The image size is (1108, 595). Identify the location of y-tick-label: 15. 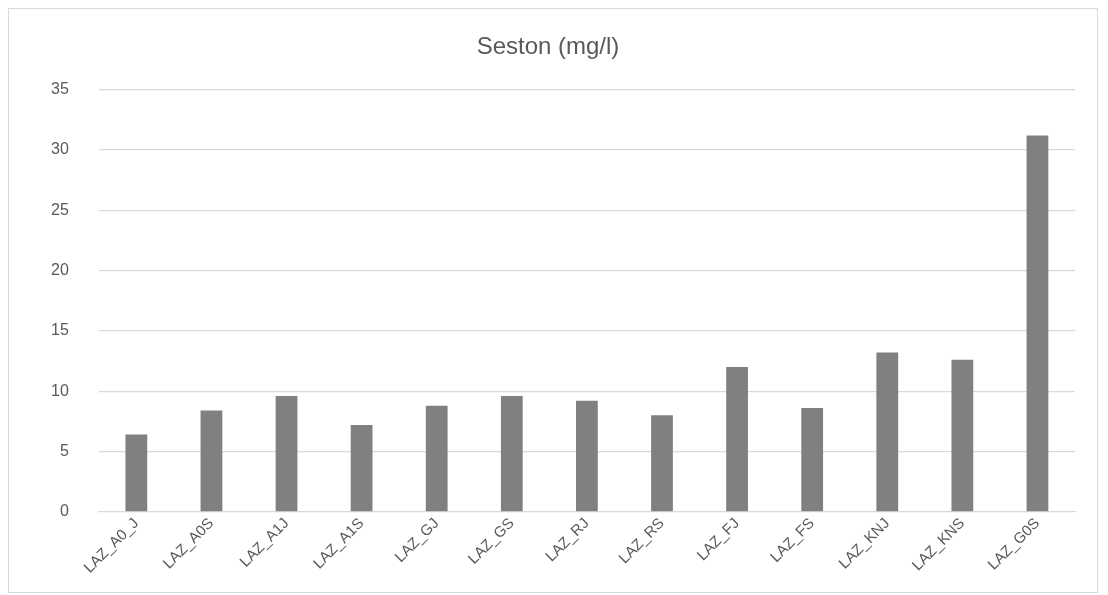
(60, 330).